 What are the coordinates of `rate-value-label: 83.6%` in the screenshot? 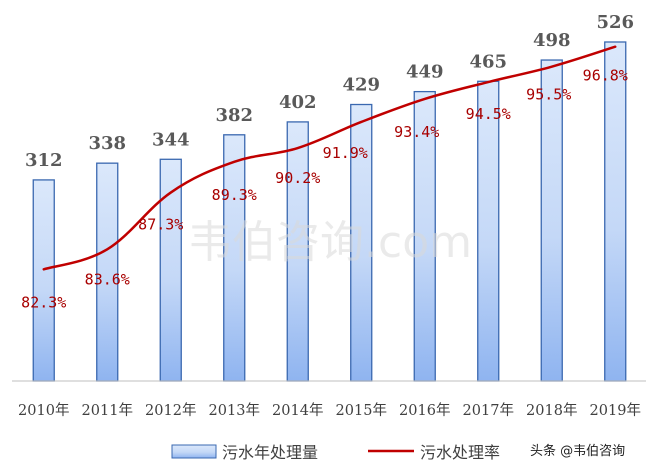 It's located at (107, 279).